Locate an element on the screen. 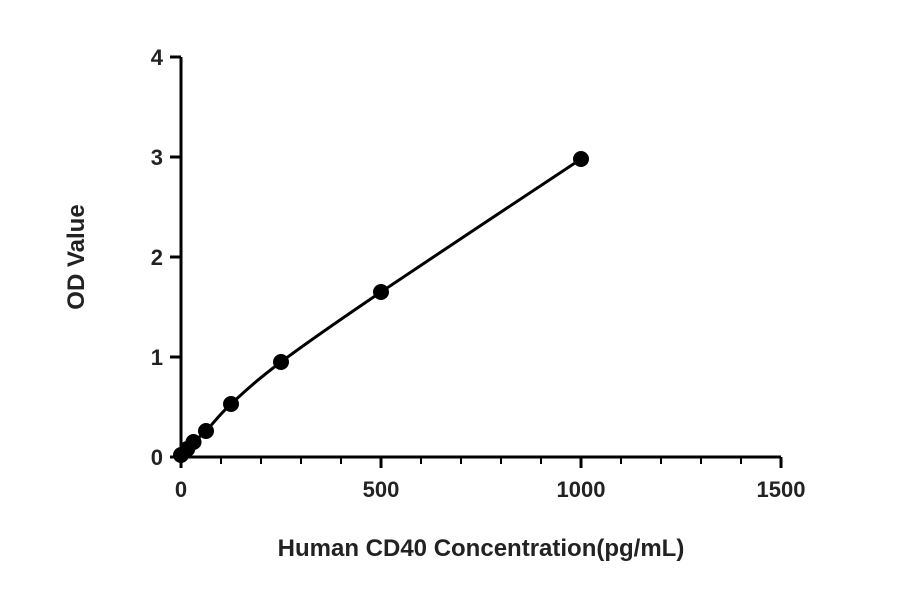 This screenshot has width=900, height=594. x-tick-labels: 0 500 1000 1500 is located at coordinates (490, 489).